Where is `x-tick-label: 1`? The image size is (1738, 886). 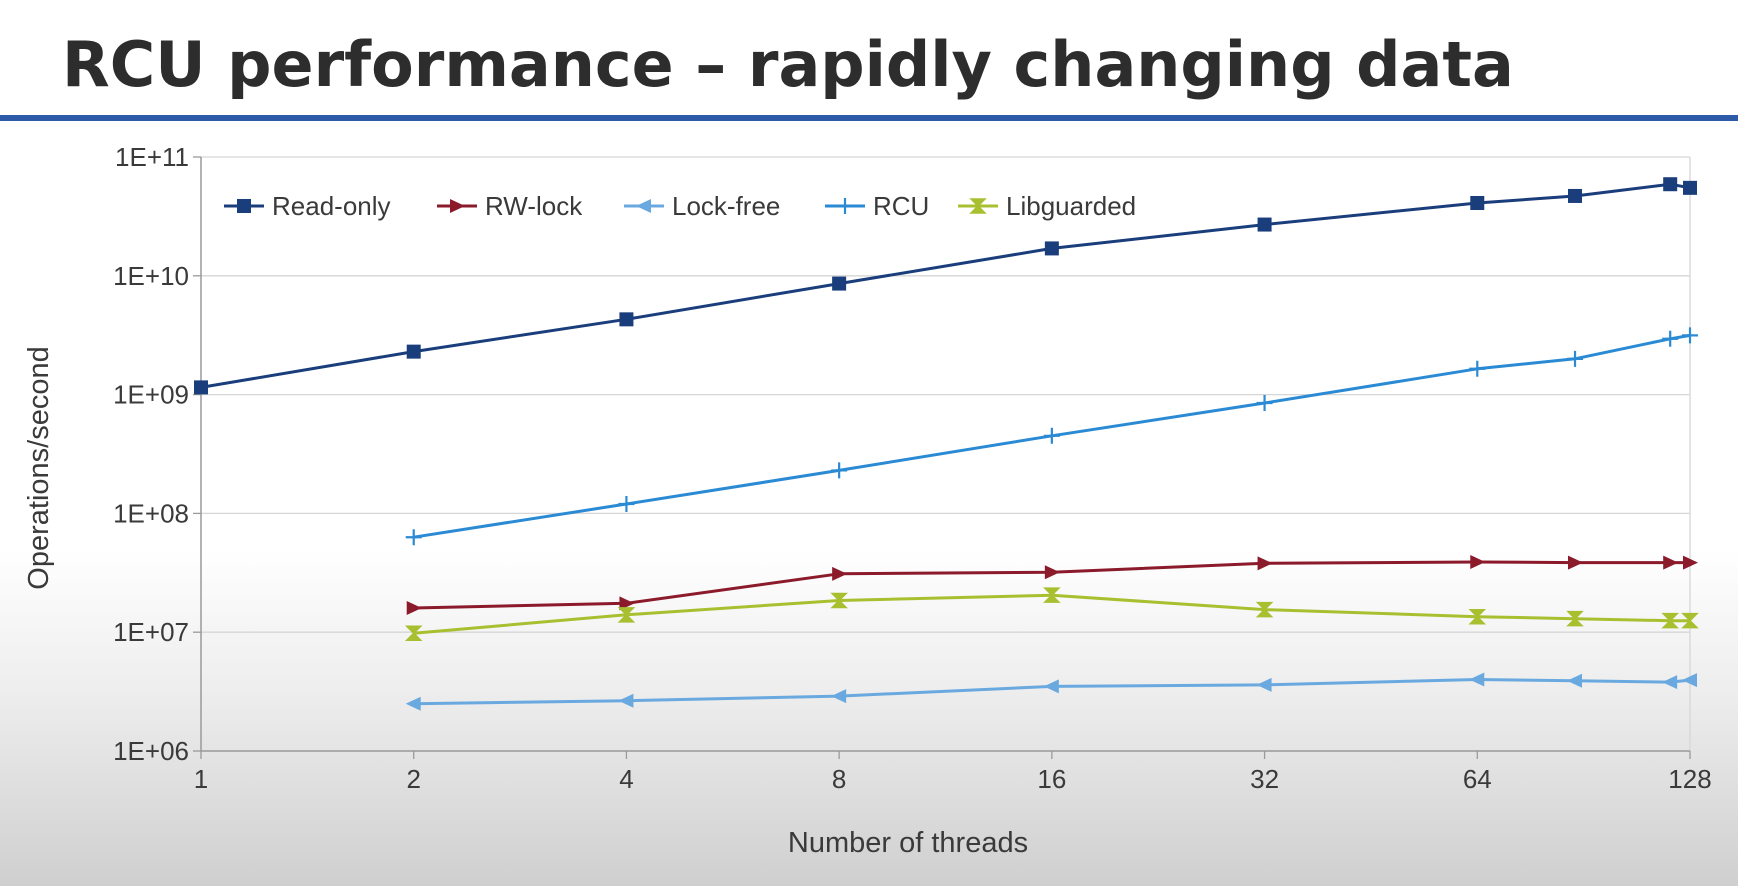
x-tick-label: 1 is located at coordinates (201, 779).